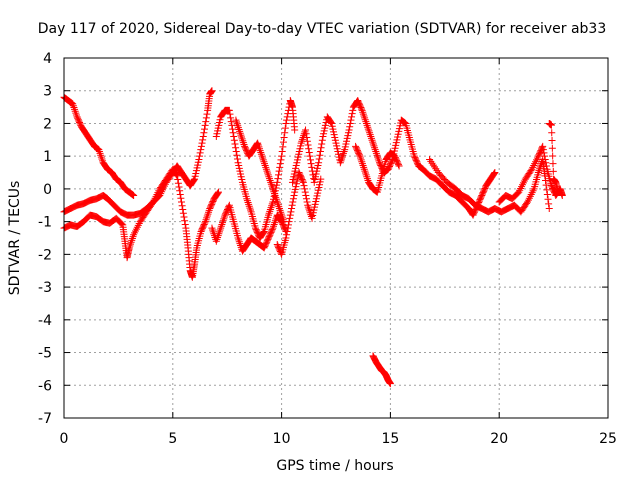  What do you see at coordinates (334, 466) in the screenshot?
I see `x-axis-title: GPS time / hours` at bounding box center [334, 466].